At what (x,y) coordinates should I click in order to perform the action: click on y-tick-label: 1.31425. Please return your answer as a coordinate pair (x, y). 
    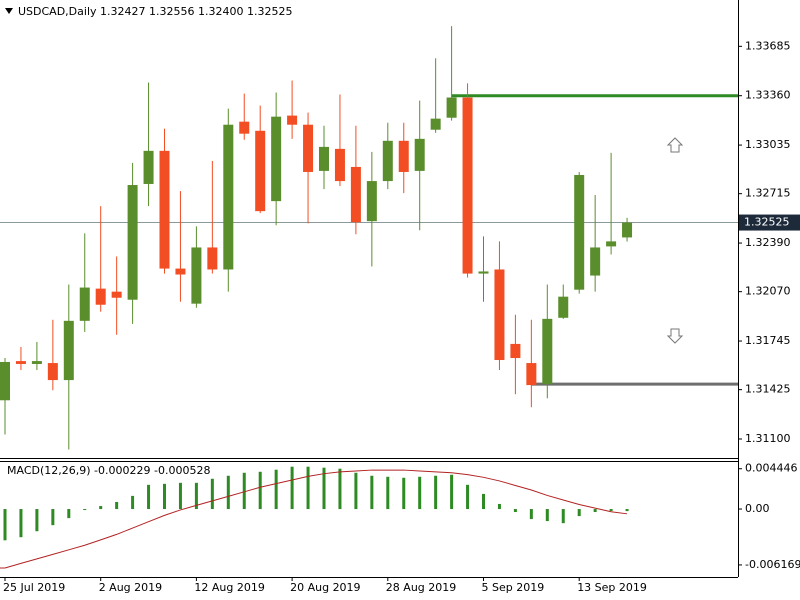
    Looking at the image, I should click on (768, 389).